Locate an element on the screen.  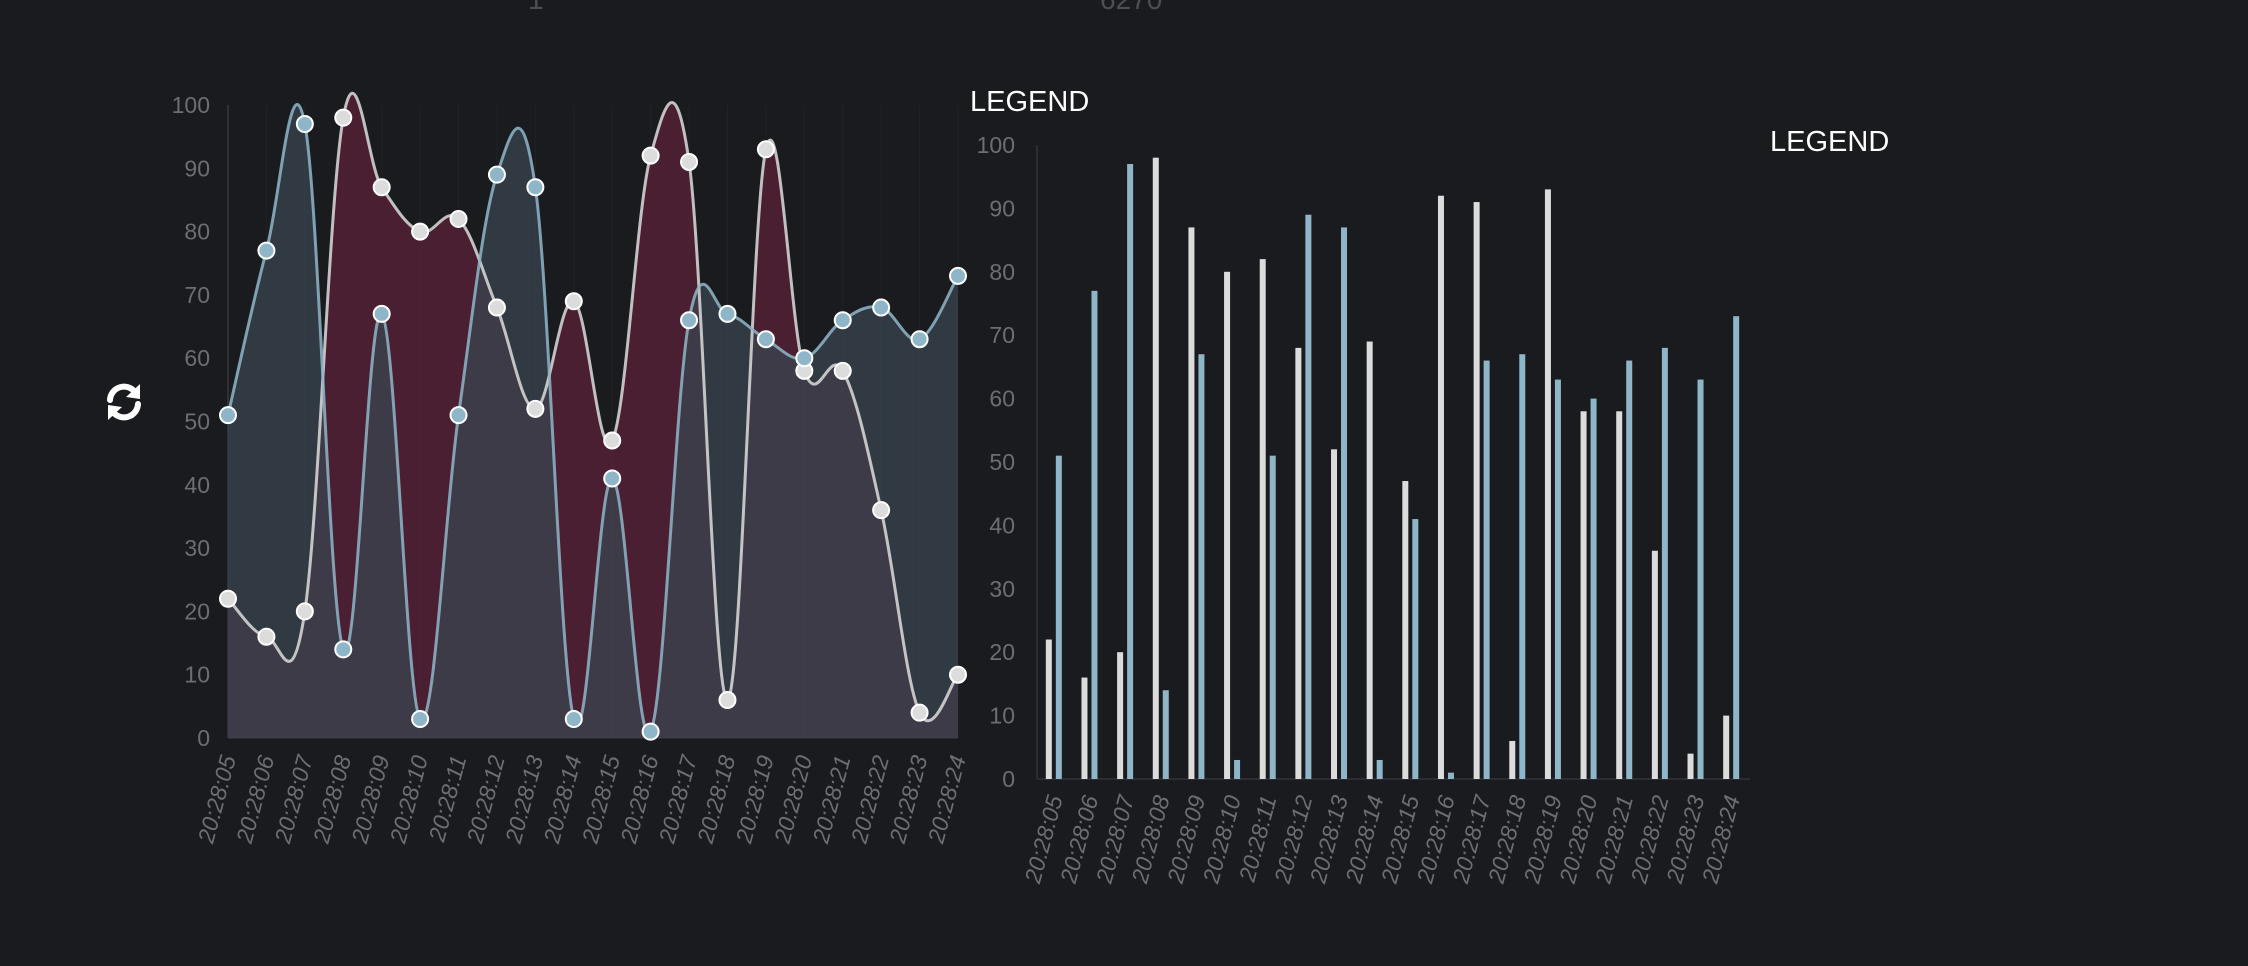
y-tick-label: 60 is located at coordinates (197, 358).